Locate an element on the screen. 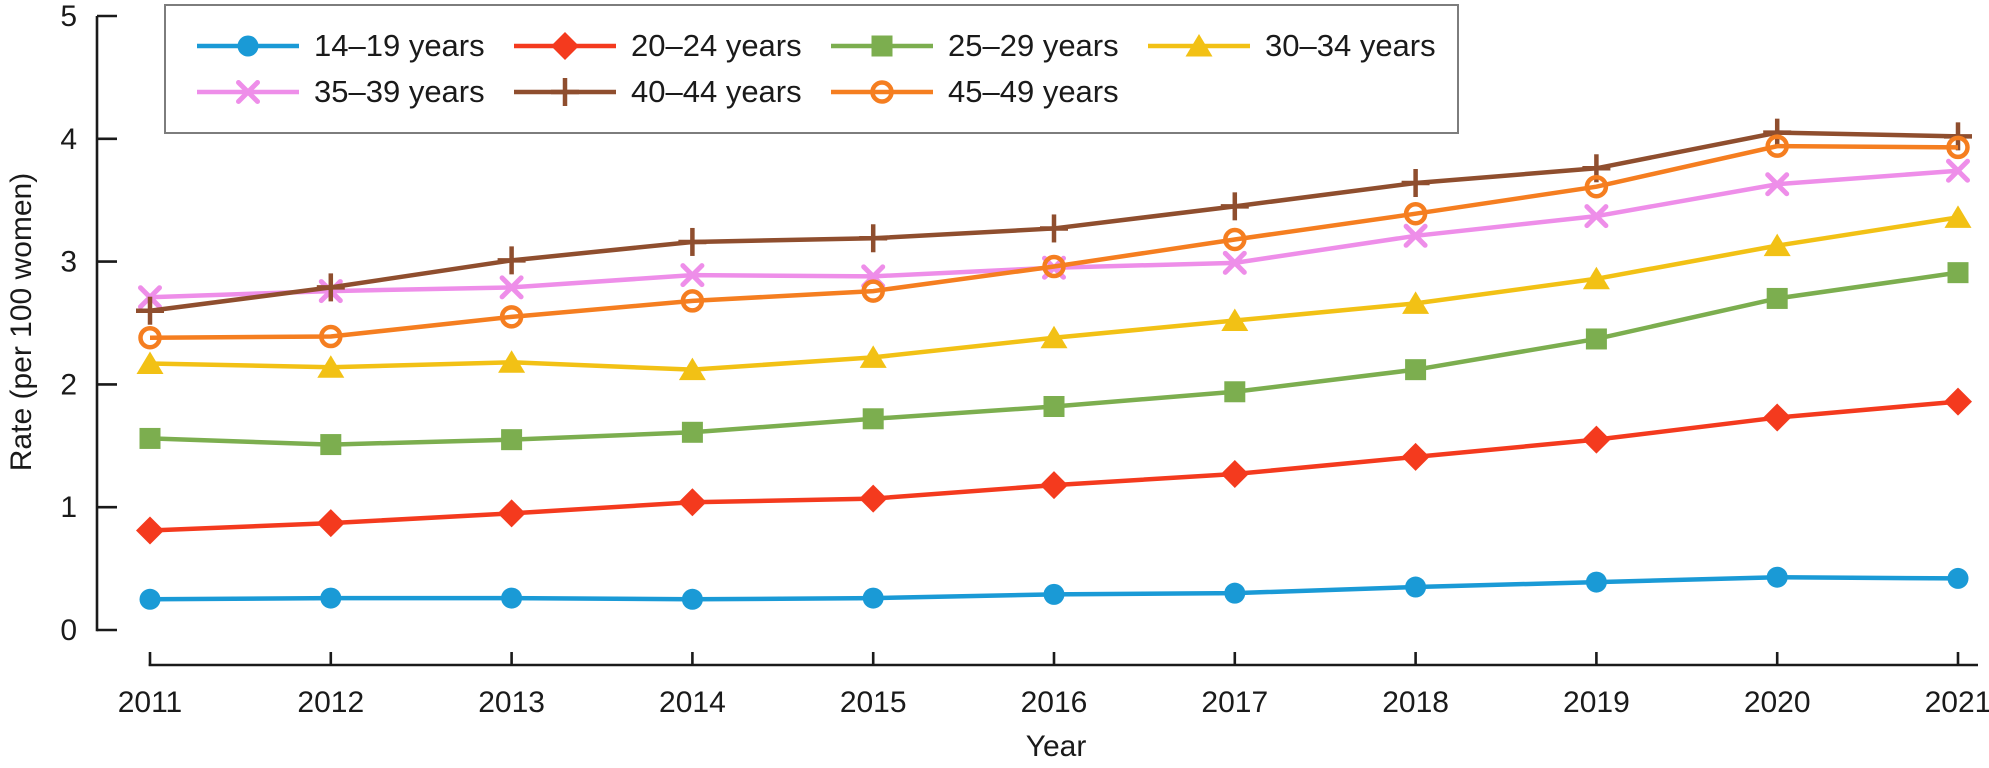 The width and height of the screenshot is (1989, 768). legend-label: 40–44 years is located at coordinates (716, 91).